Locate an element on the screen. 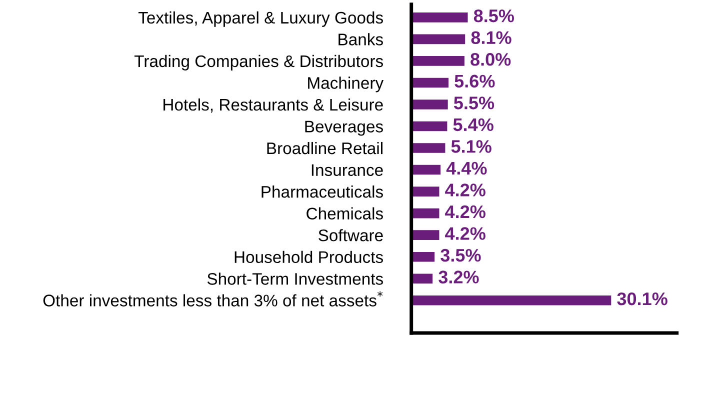 Image resolution: width=708 pixels, height=396 pixels. data-label: 8.1% is located at coordinates (491, 37).